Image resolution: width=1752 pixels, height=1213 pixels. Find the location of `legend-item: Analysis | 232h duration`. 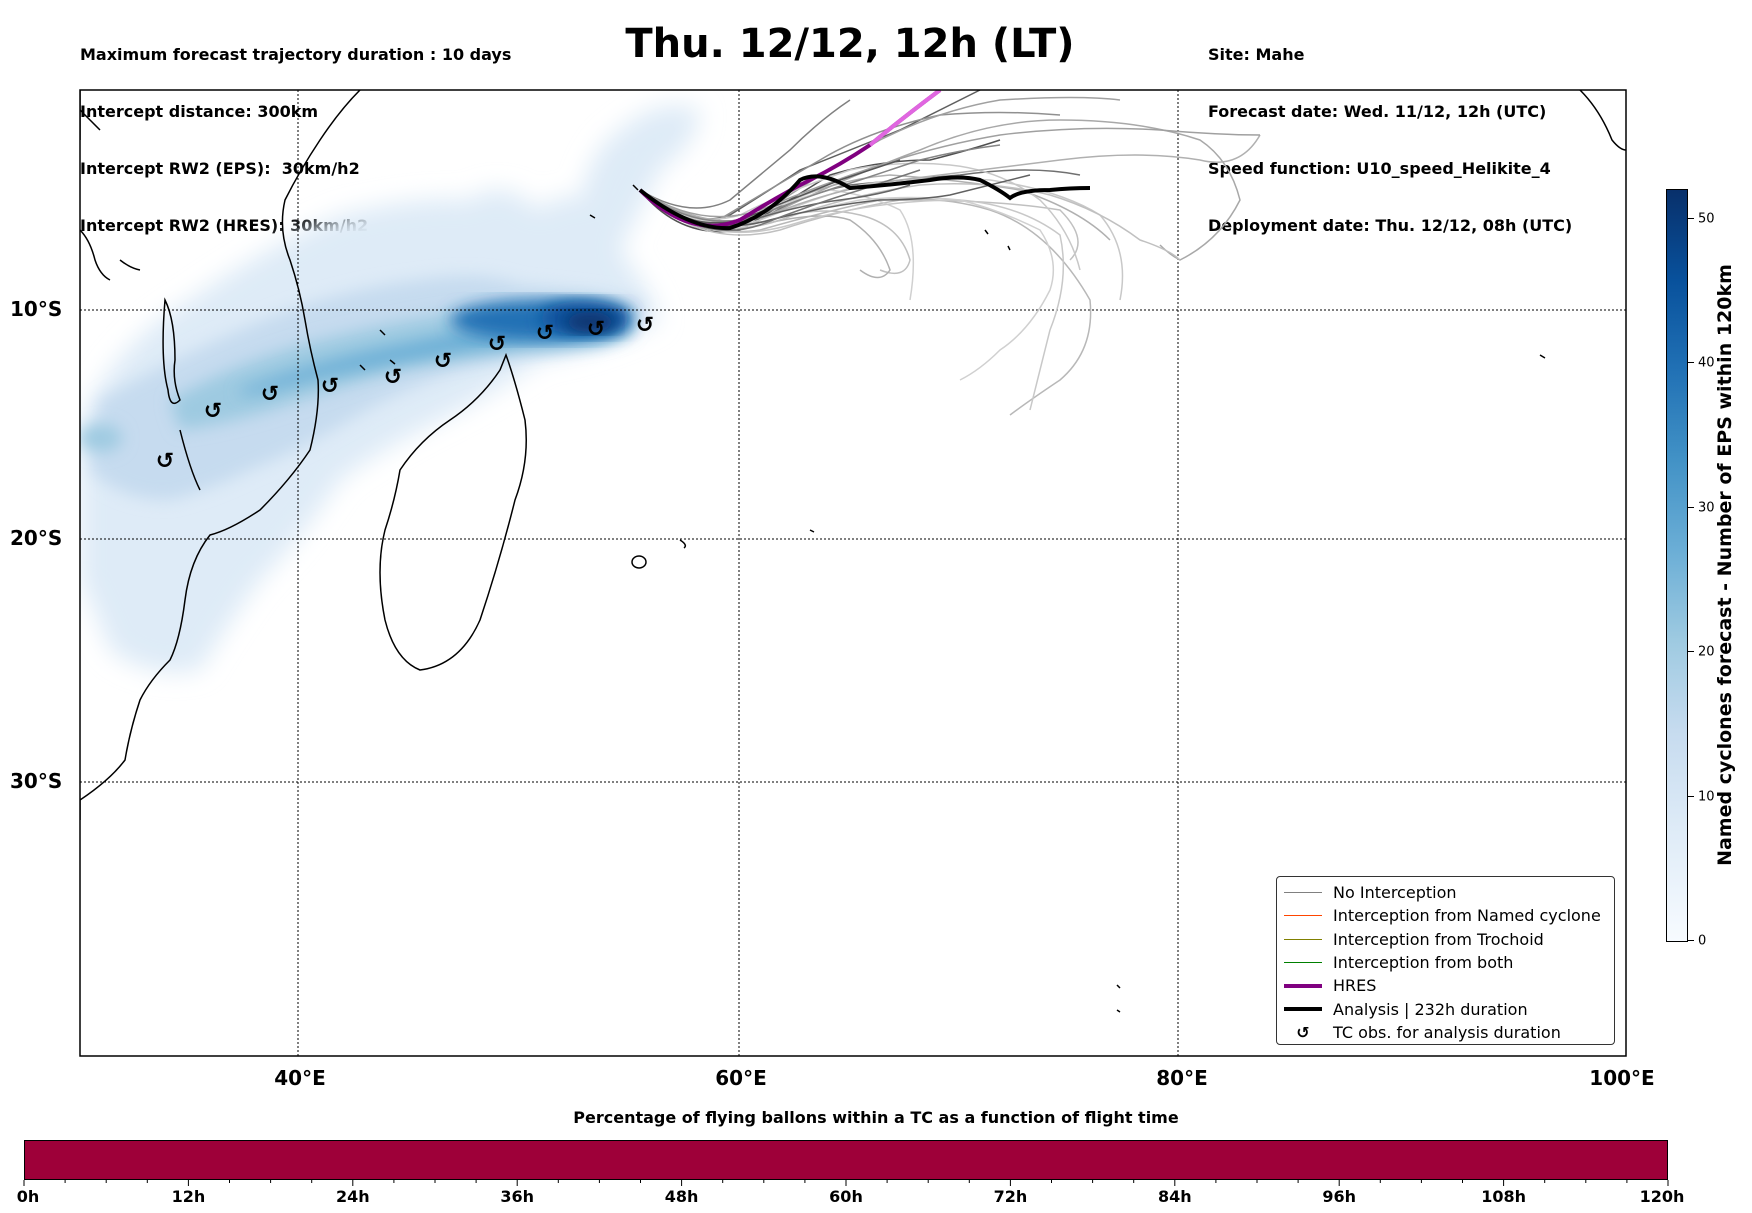

legend-item: Analysis | 232h duration is located at coordinates (1445, 1008).